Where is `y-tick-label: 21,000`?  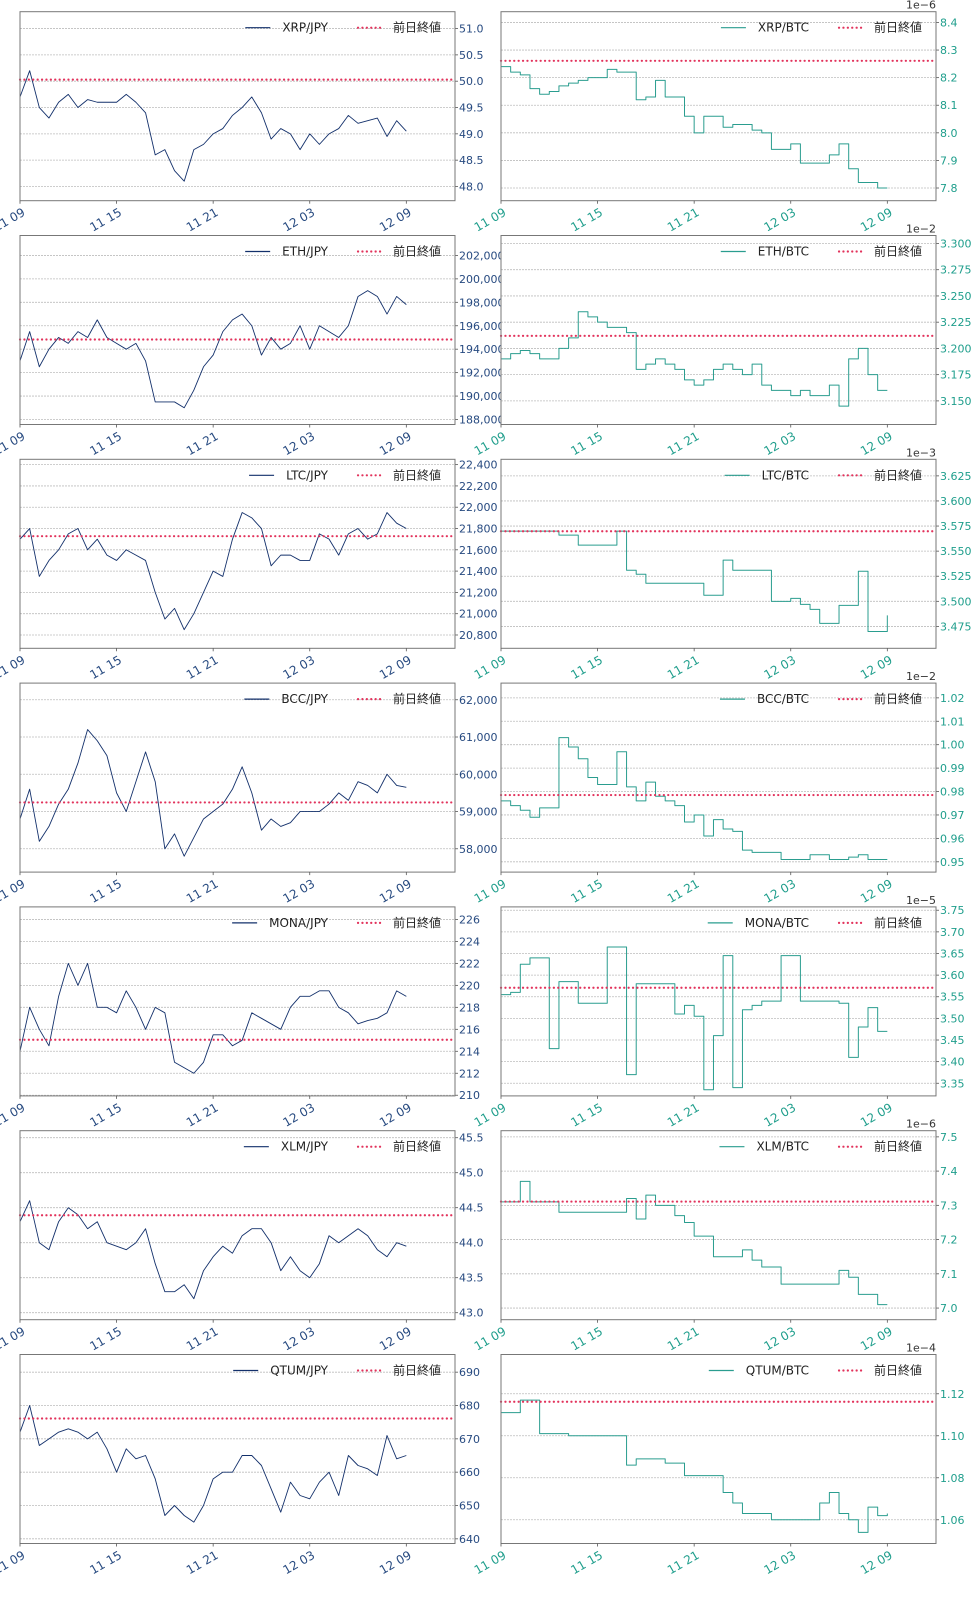 y-tick-label: 21,000 is located at coordinates (478, 614).